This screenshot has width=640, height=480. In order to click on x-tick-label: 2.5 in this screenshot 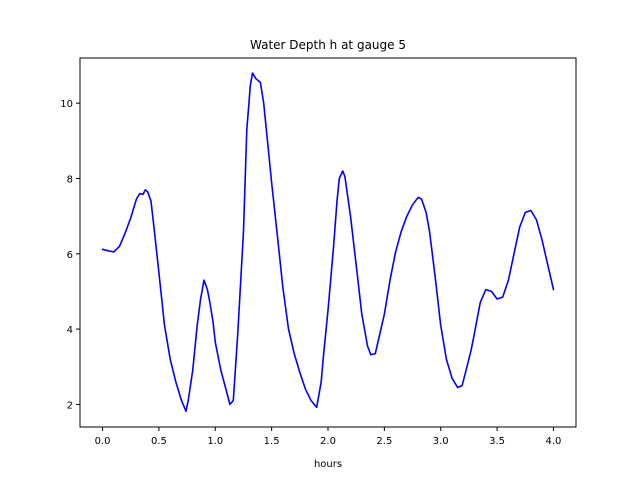, I will do `click(384, 441)`.